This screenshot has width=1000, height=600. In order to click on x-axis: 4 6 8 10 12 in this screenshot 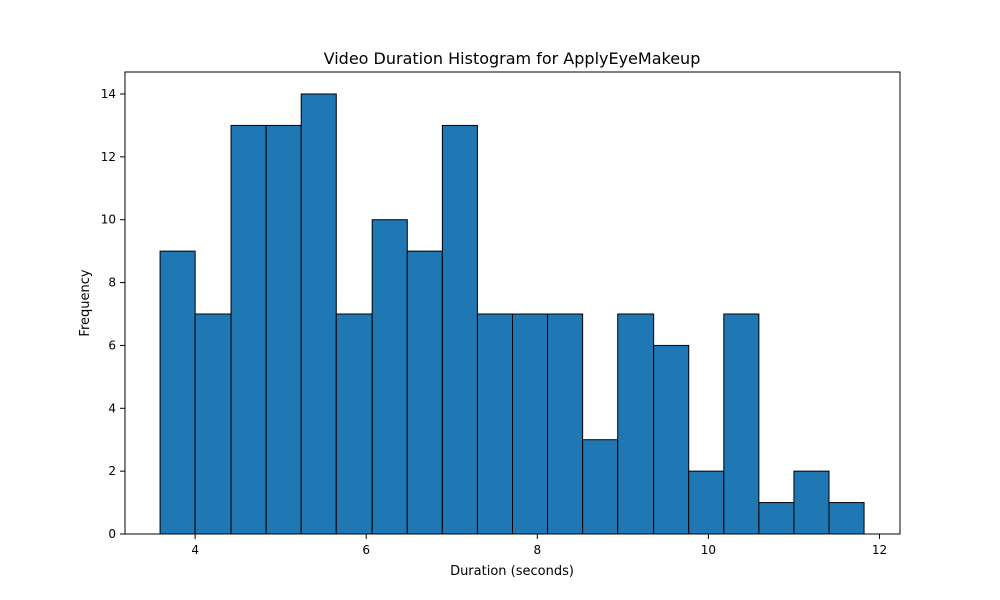, I will do `click(539, 545)`.